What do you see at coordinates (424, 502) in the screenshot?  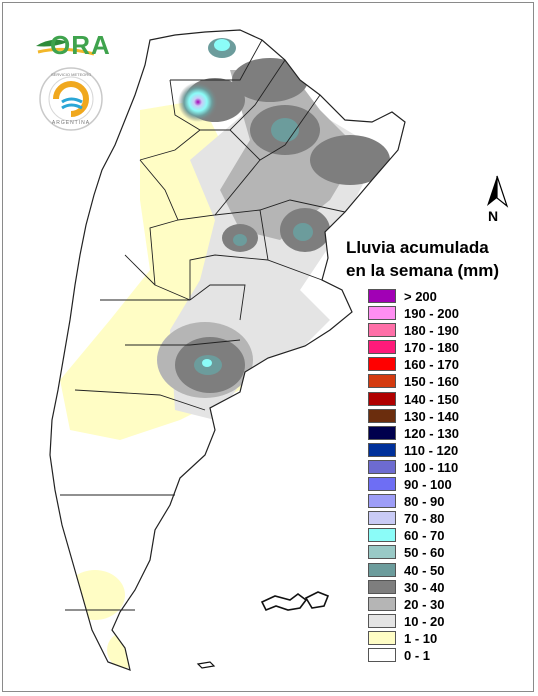 I see `legend-label: 80 - 90` at bounding box center [424, 502].